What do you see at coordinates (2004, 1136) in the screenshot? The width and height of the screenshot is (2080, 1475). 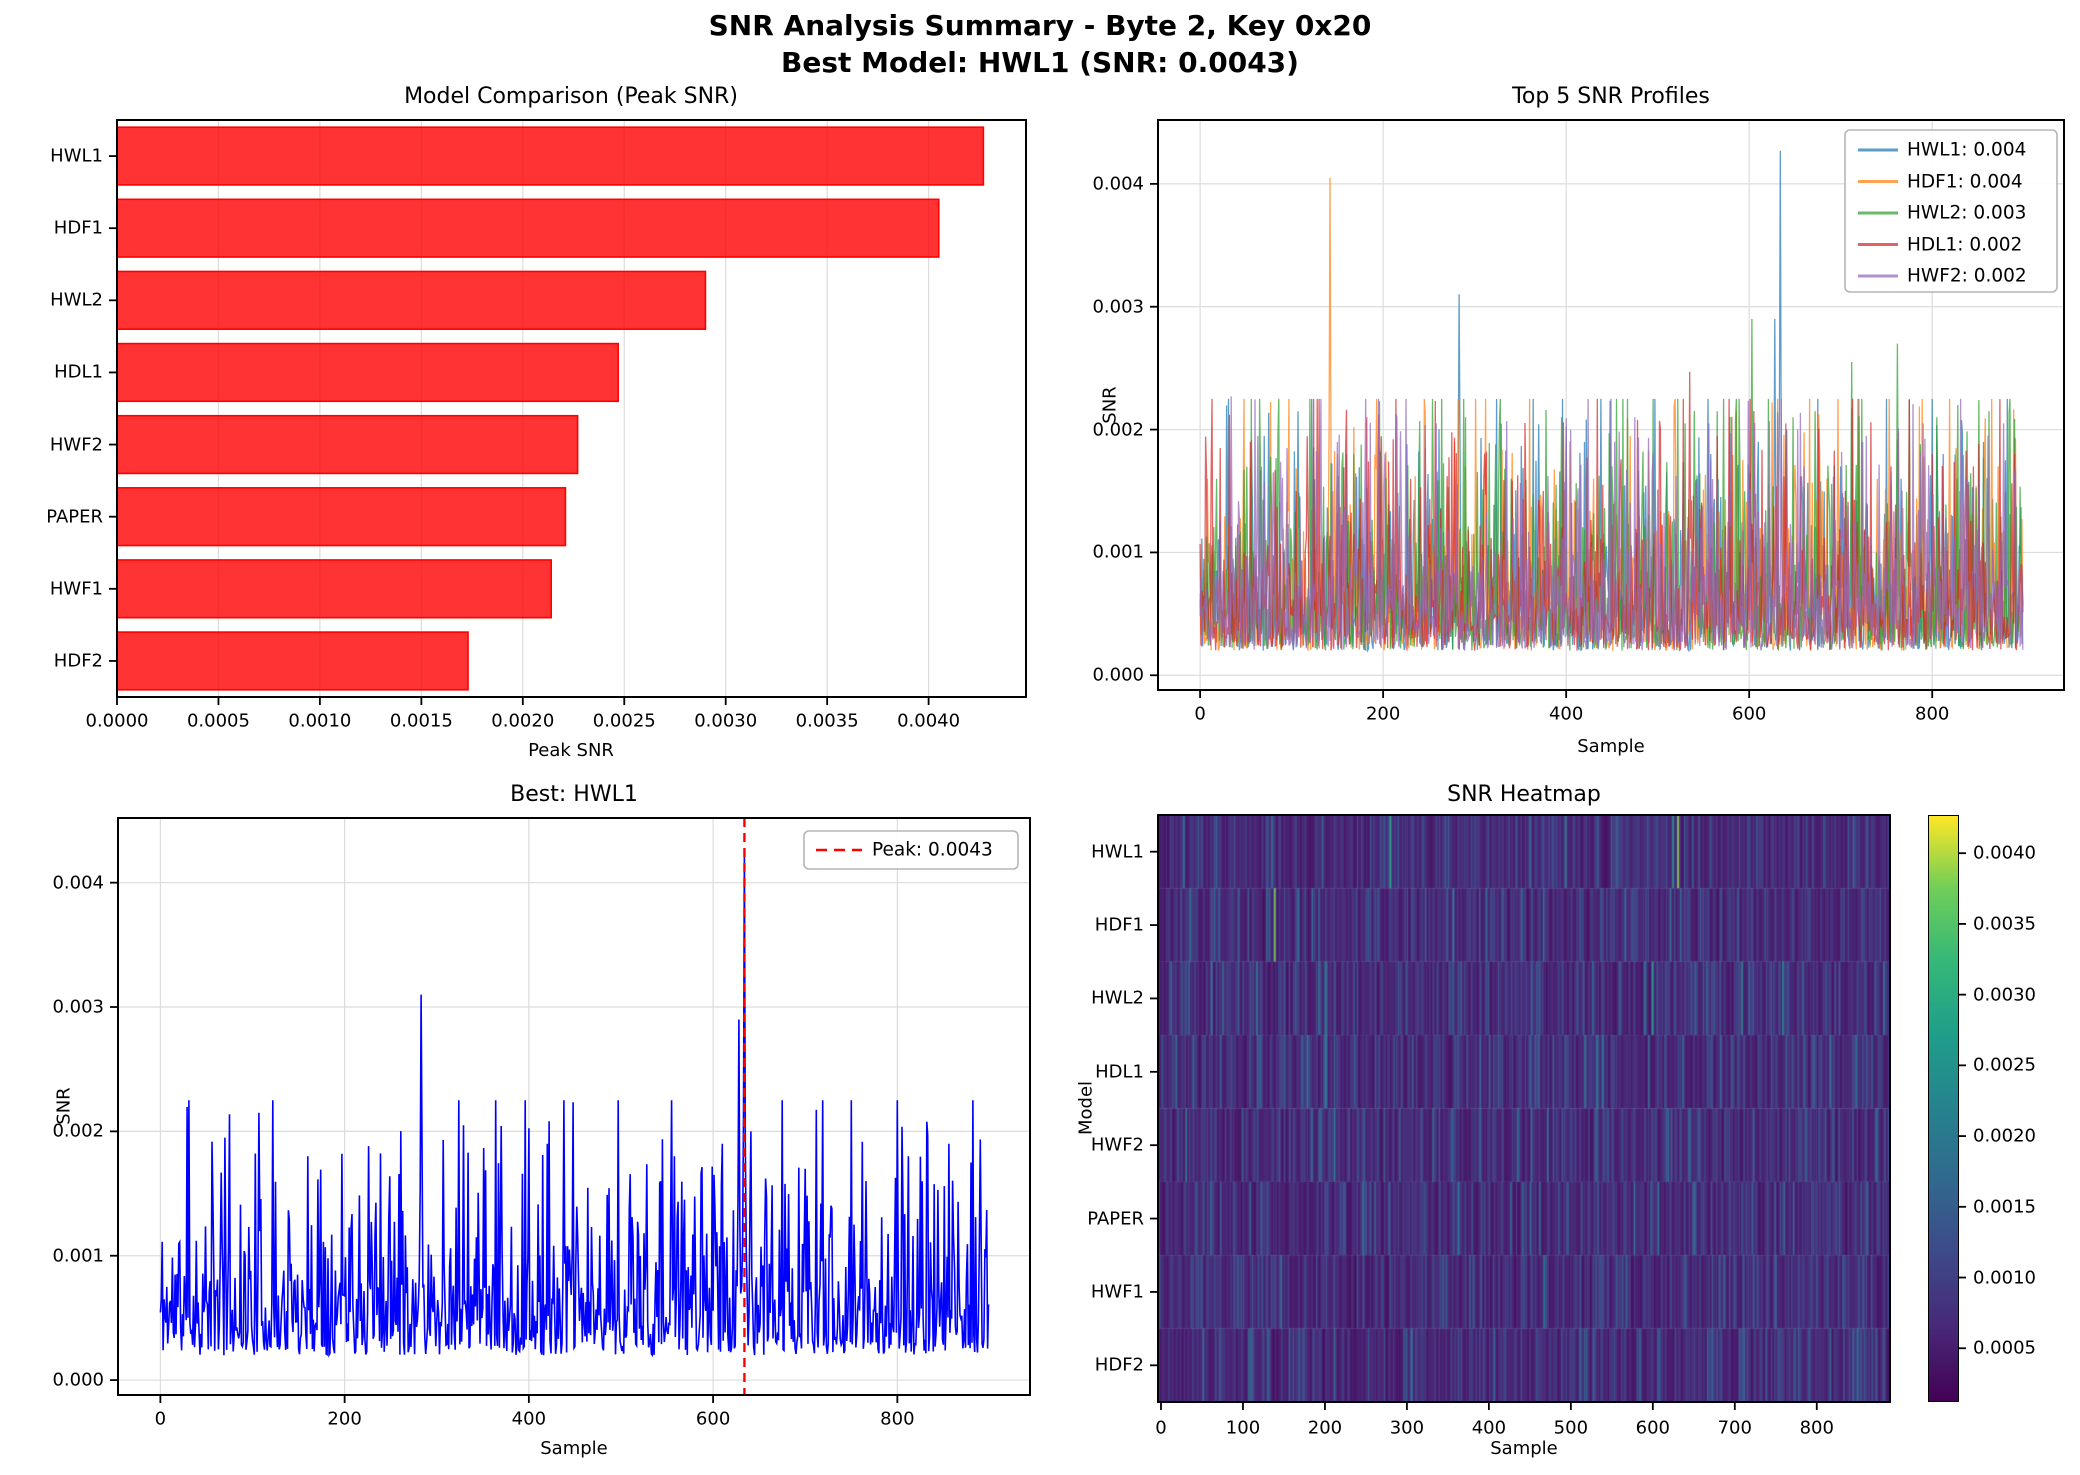 I see `colorbar-tick-label: 0.0020` at bounding box center [2004, 1136].